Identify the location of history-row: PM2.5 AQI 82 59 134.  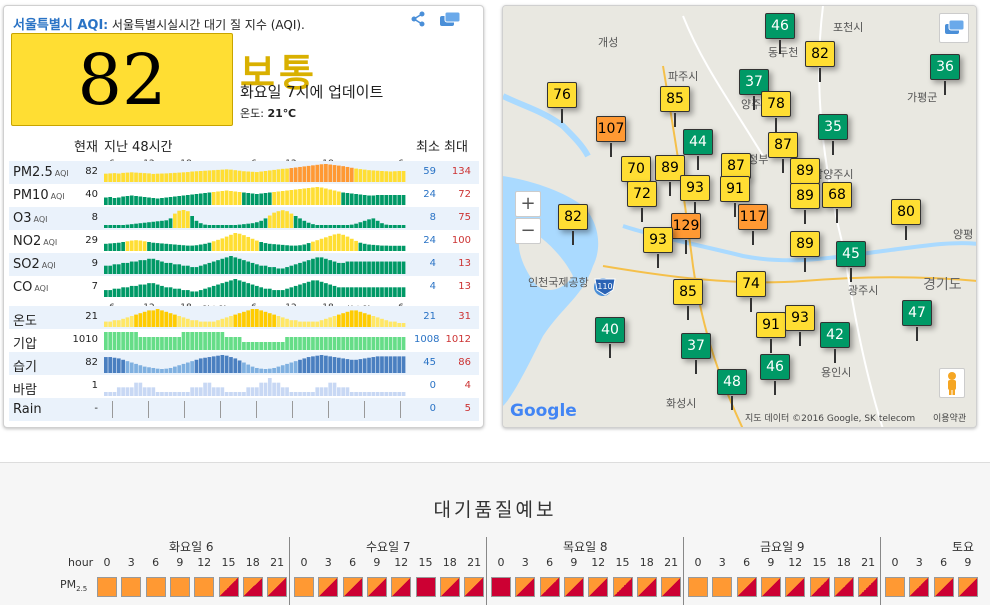
(244, 172).